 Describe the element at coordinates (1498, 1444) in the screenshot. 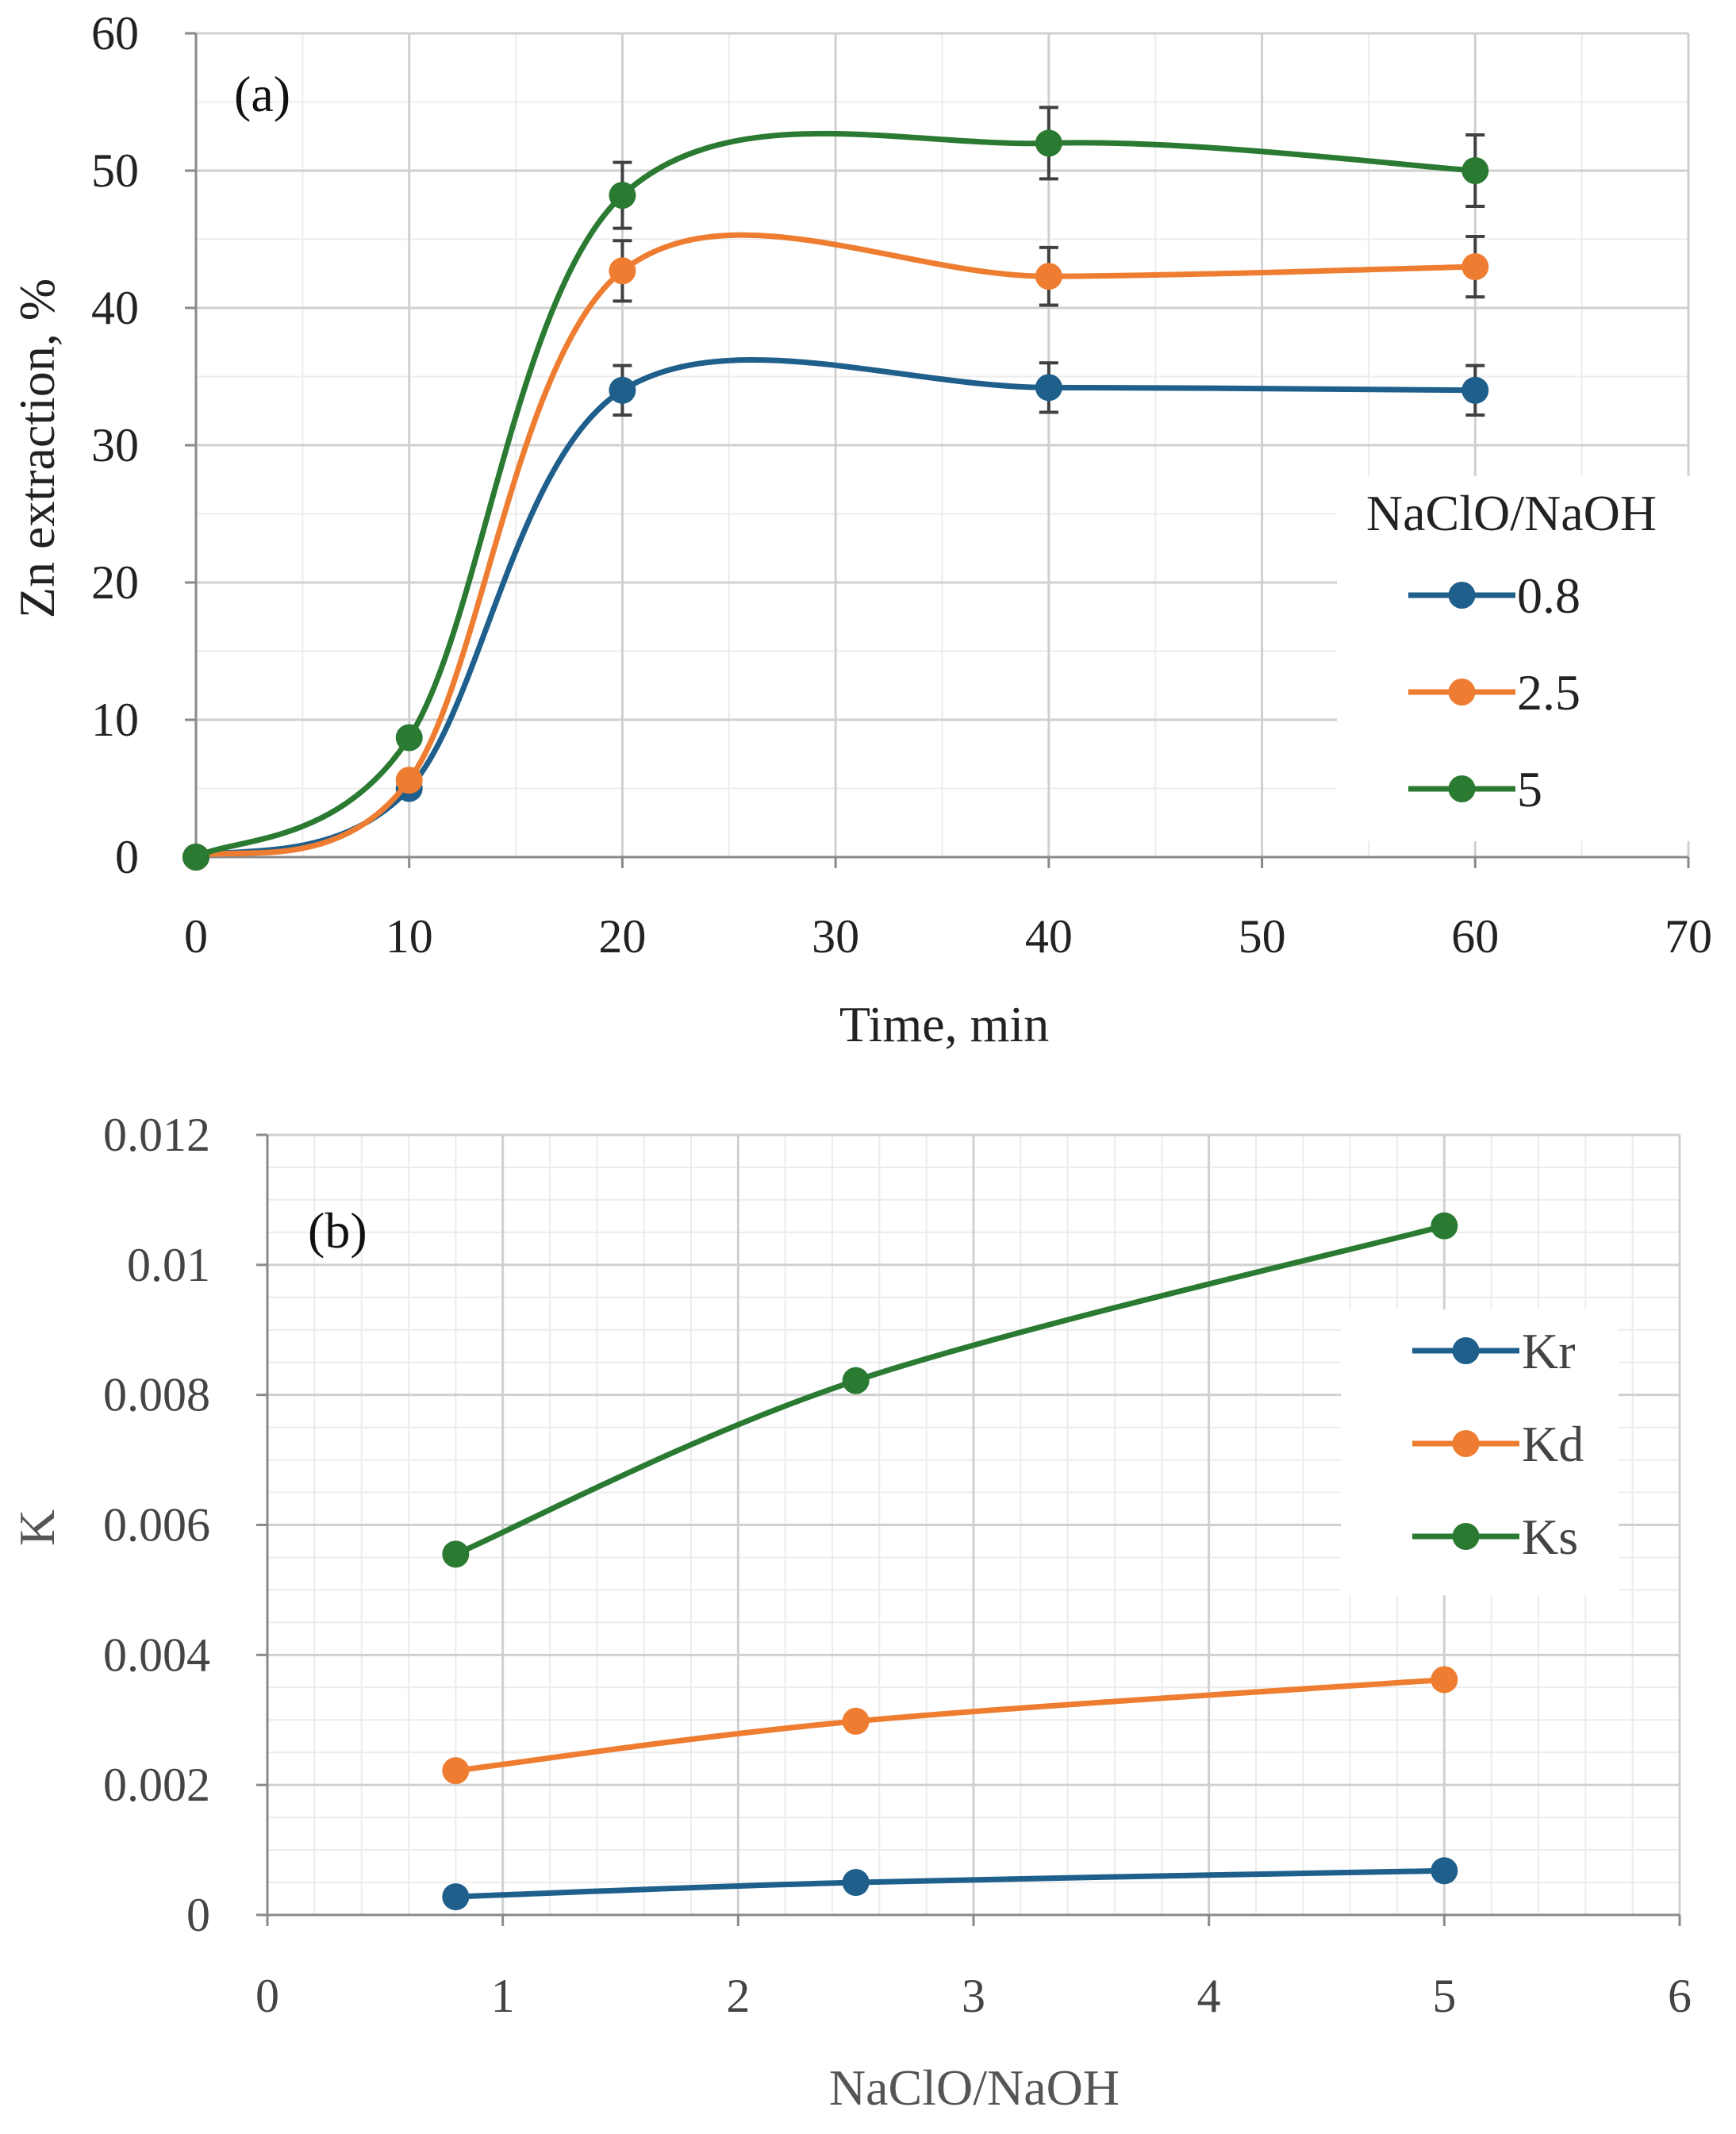

I see `legend-b-items: Kr Kd Ks` at that location.